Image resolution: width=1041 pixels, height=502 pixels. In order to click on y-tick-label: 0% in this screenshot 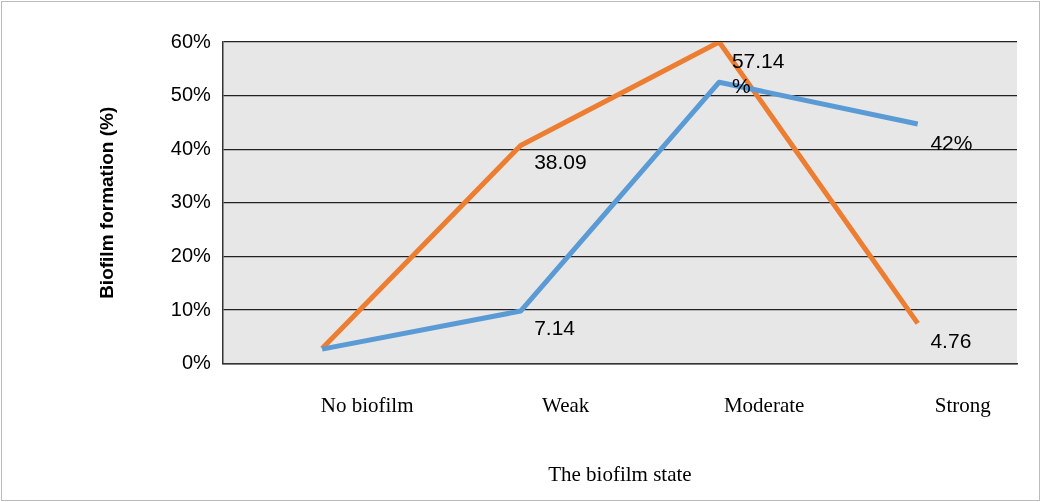, I will do `click(196, 362)`.